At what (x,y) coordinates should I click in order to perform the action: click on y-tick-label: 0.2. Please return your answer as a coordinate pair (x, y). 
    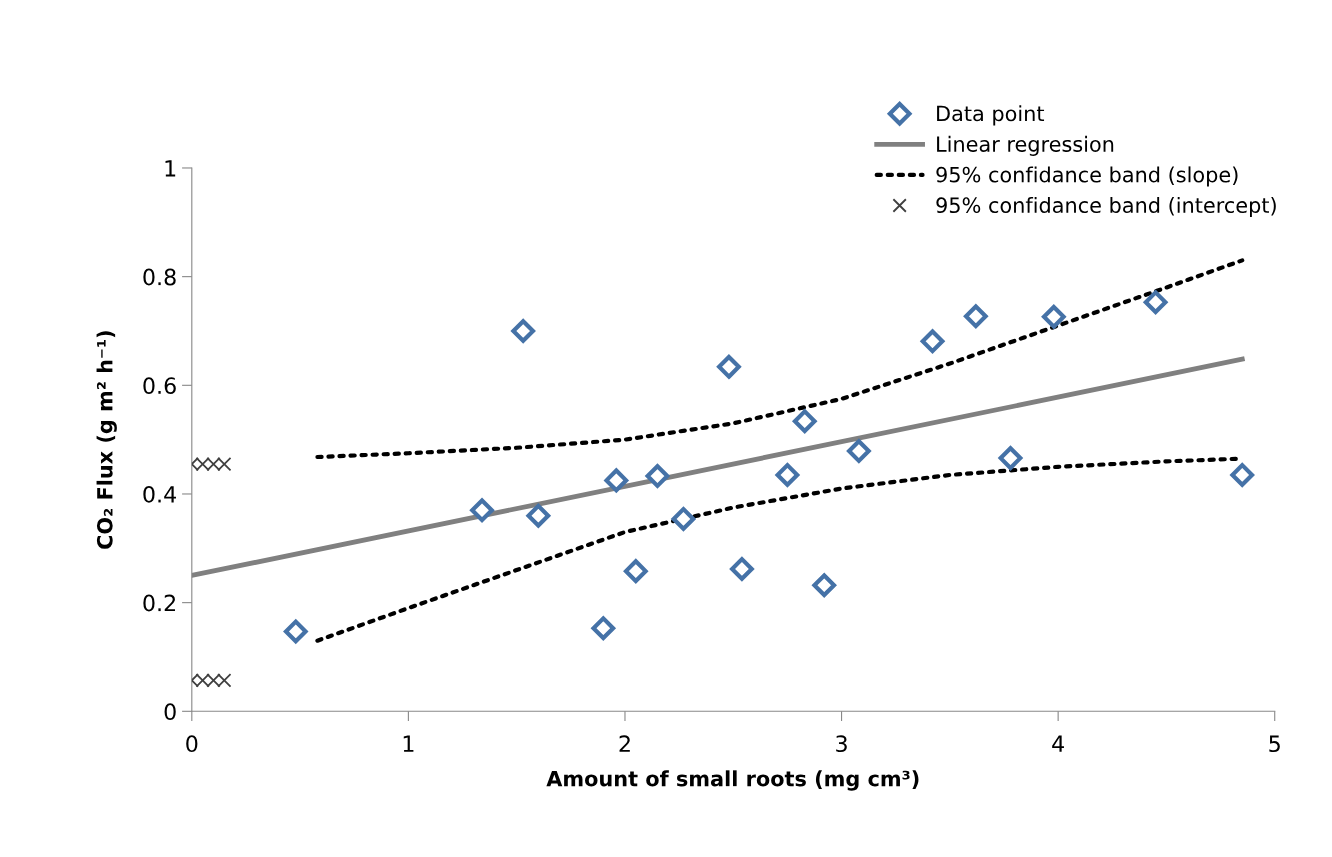
    Looking at the image, I should click on (159, 603).